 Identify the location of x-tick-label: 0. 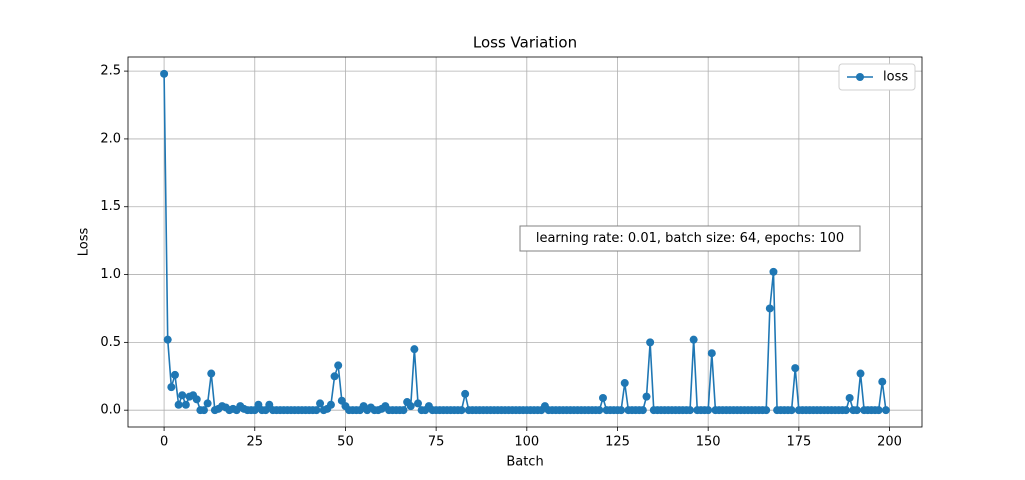
(164, 442).